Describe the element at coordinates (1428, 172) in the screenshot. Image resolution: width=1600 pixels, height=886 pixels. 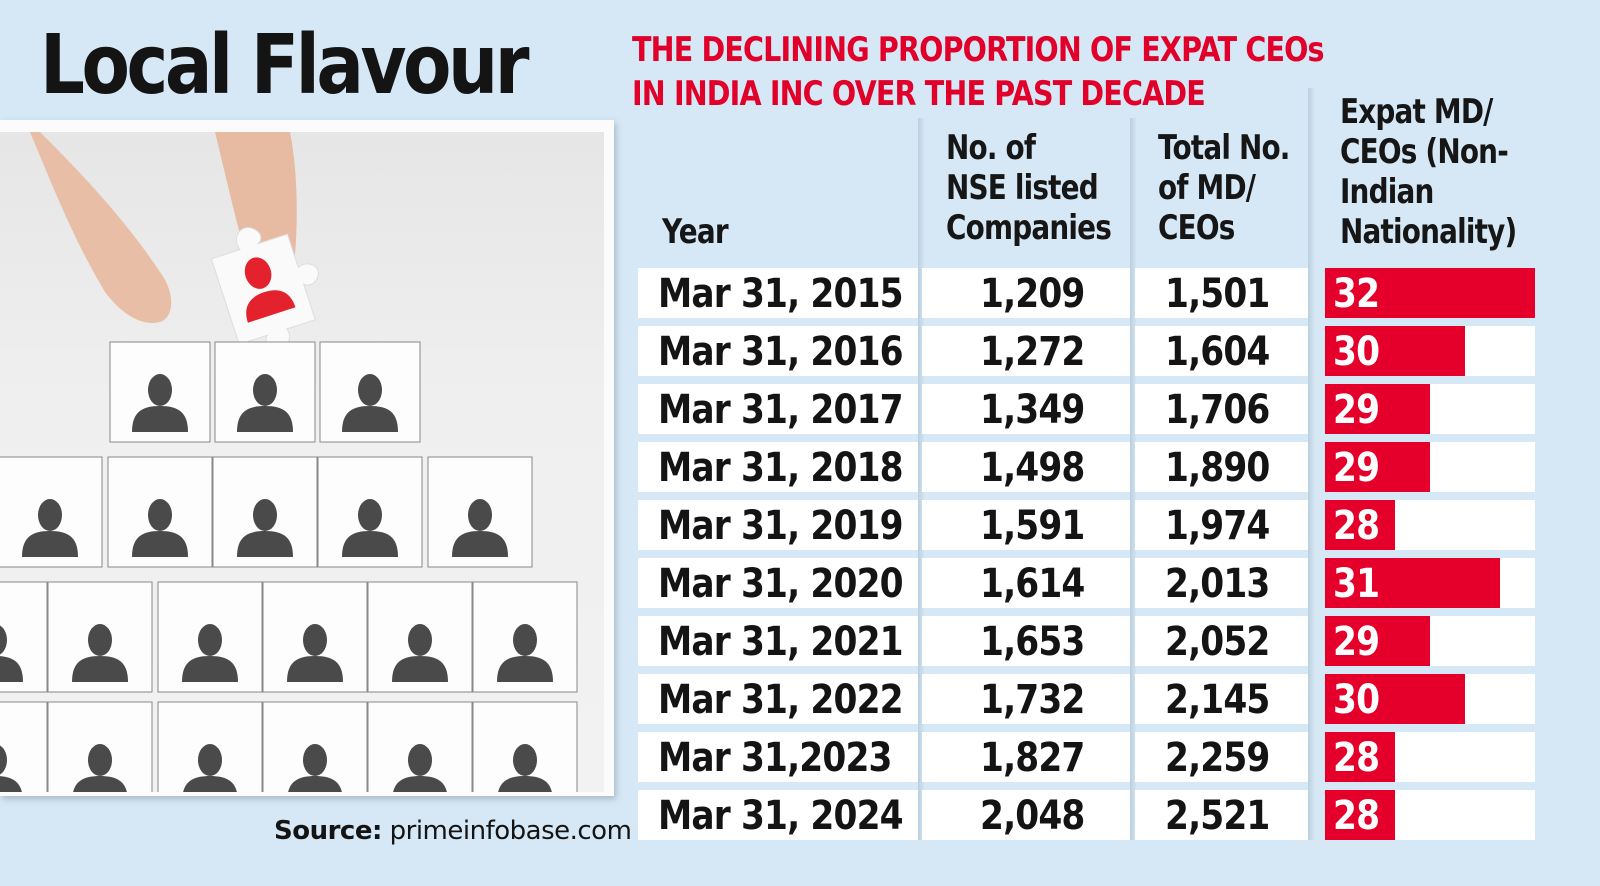
I see `header-expat-md-ceos: Expat MD/ CEOs (Non- Indian Nationality)` at that location.